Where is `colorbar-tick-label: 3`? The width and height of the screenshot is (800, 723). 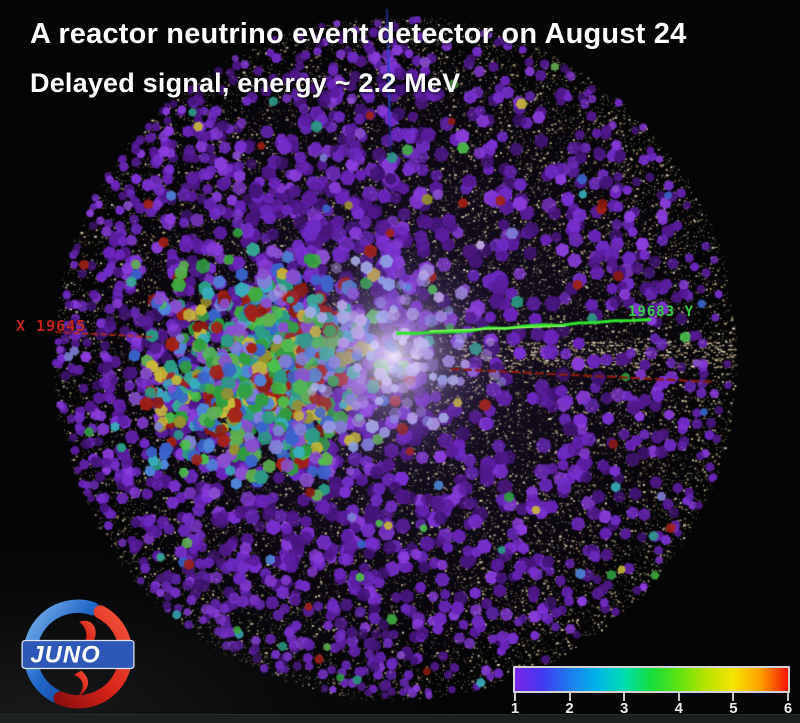 colorbar-tick-label: 3 is located at coordinates (624, 708).